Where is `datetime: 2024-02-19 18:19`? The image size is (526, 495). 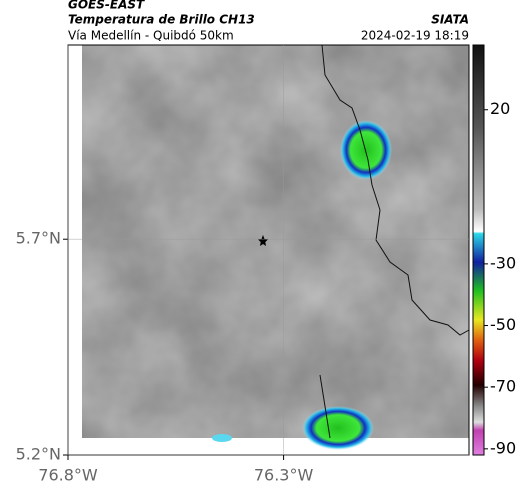
datetime: 2024-02-19 18:19 is located at coordinates (415, 36).